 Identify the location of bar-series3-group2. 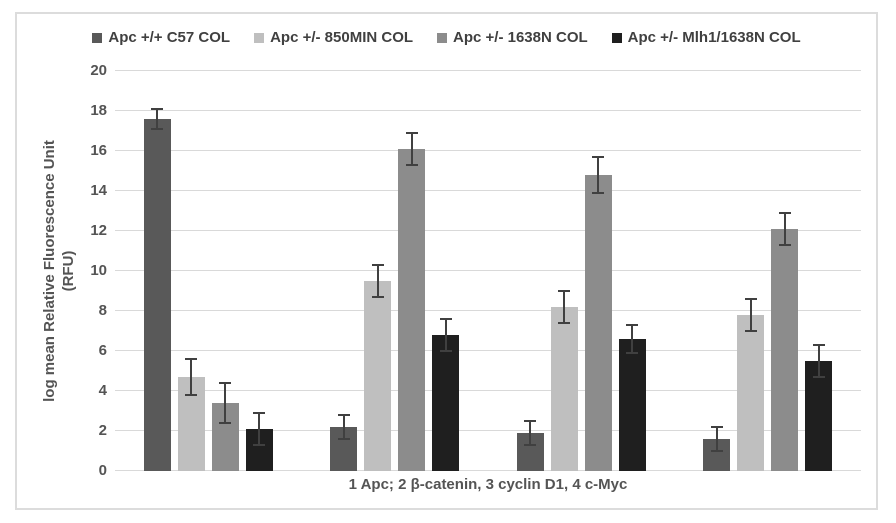
(412, 301).